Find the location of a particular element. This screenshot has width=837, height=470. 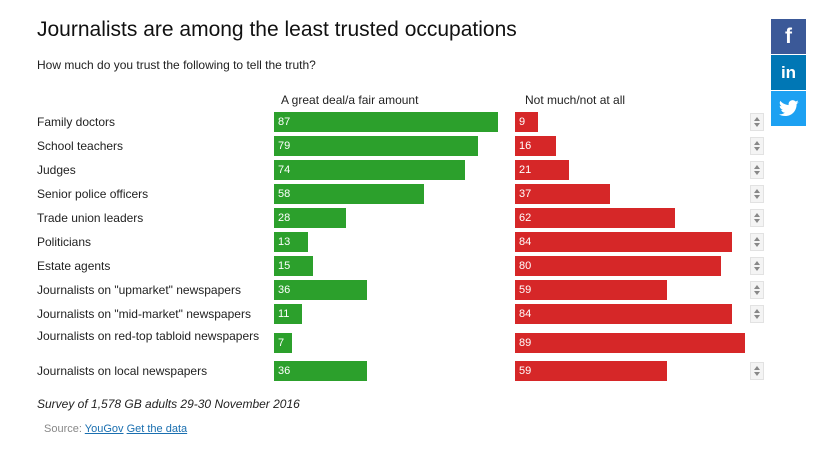

twitter-icon is located at coordinates (788, 108).